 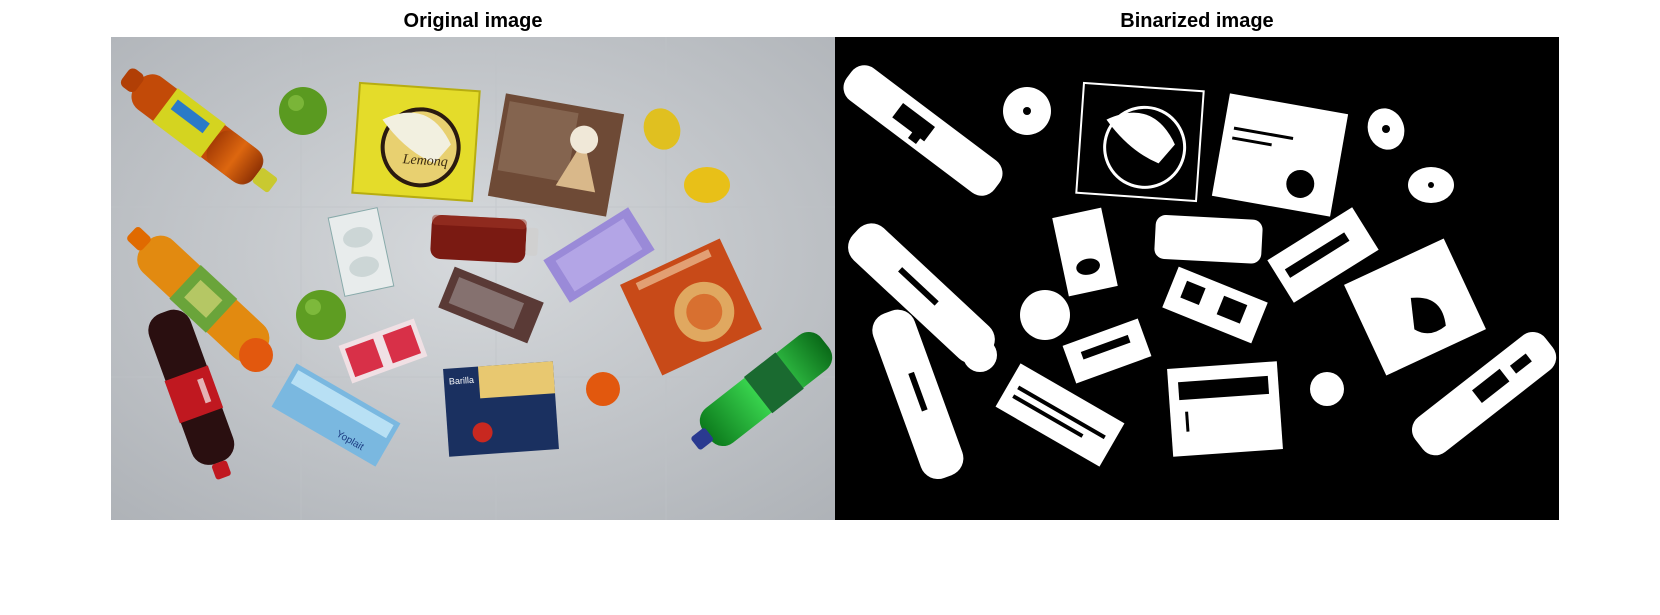 What do you see at coordinates (1484, 393) in the screenshot?
I see `green-bottle-mask` at bounding box center [1484, 393].